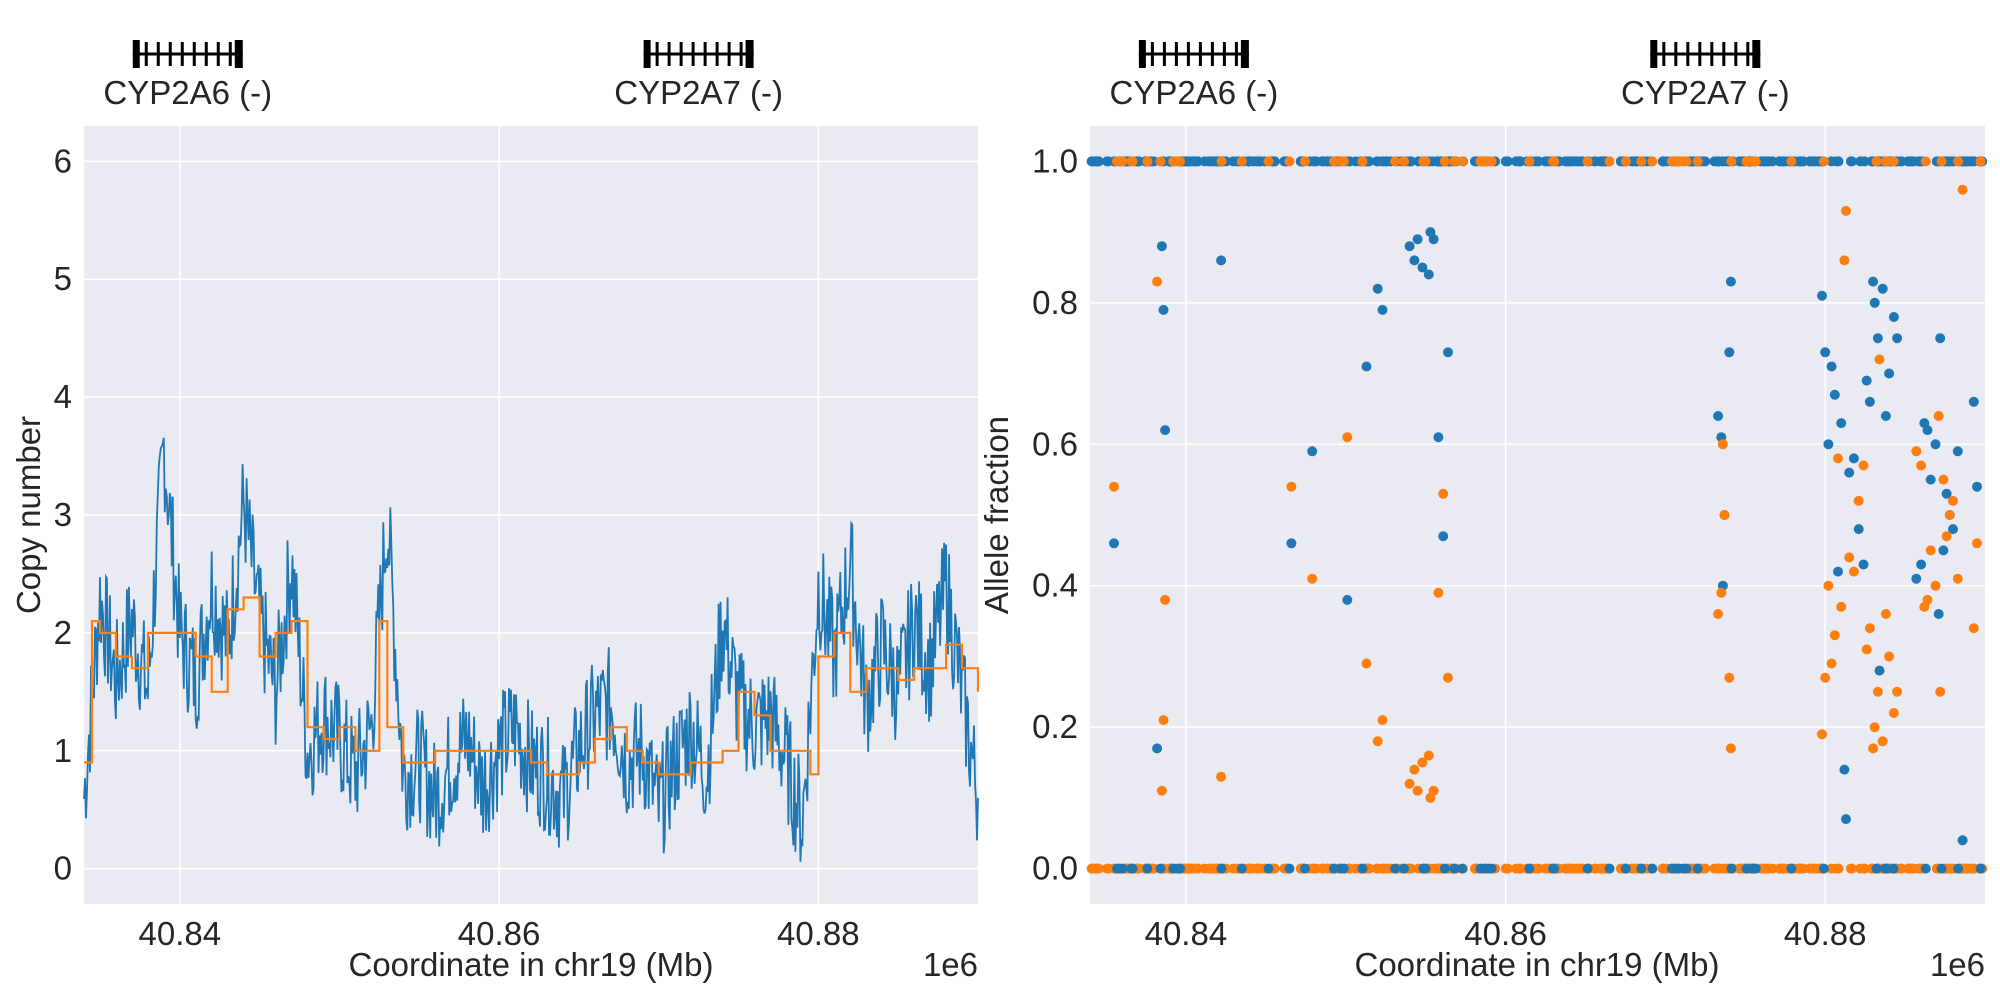 The height and width of the screenshot is (1000, 2000). What do you see at coordinates (63, 868) in the screenshot?
I see `y-tick-label: 0` at bounding box center [63, 868].